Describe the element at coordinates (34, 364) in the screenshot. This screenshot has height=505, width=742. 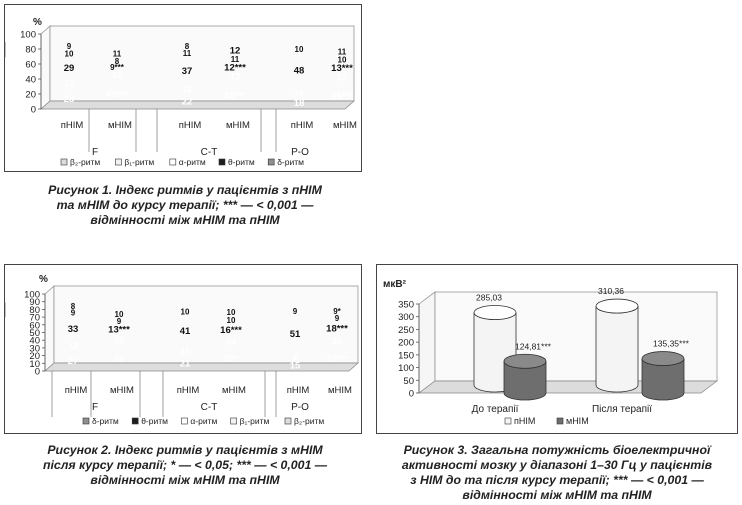
I see `y-tick-label: 10` at that location.